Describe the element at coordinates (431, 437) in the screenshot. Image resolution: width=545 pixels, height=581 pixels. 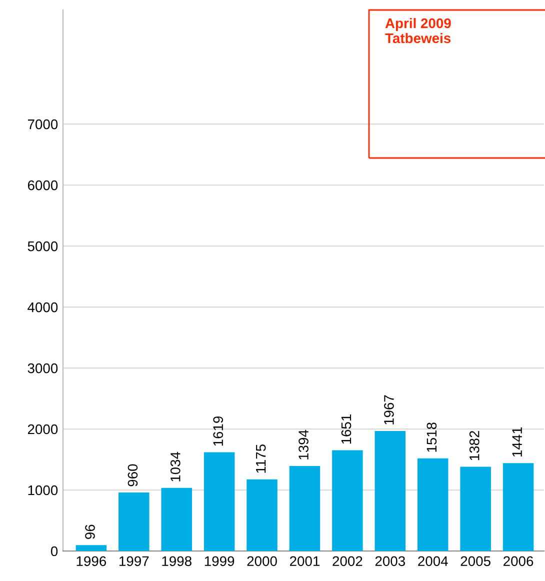
I see `data-label: 1518` at that location.